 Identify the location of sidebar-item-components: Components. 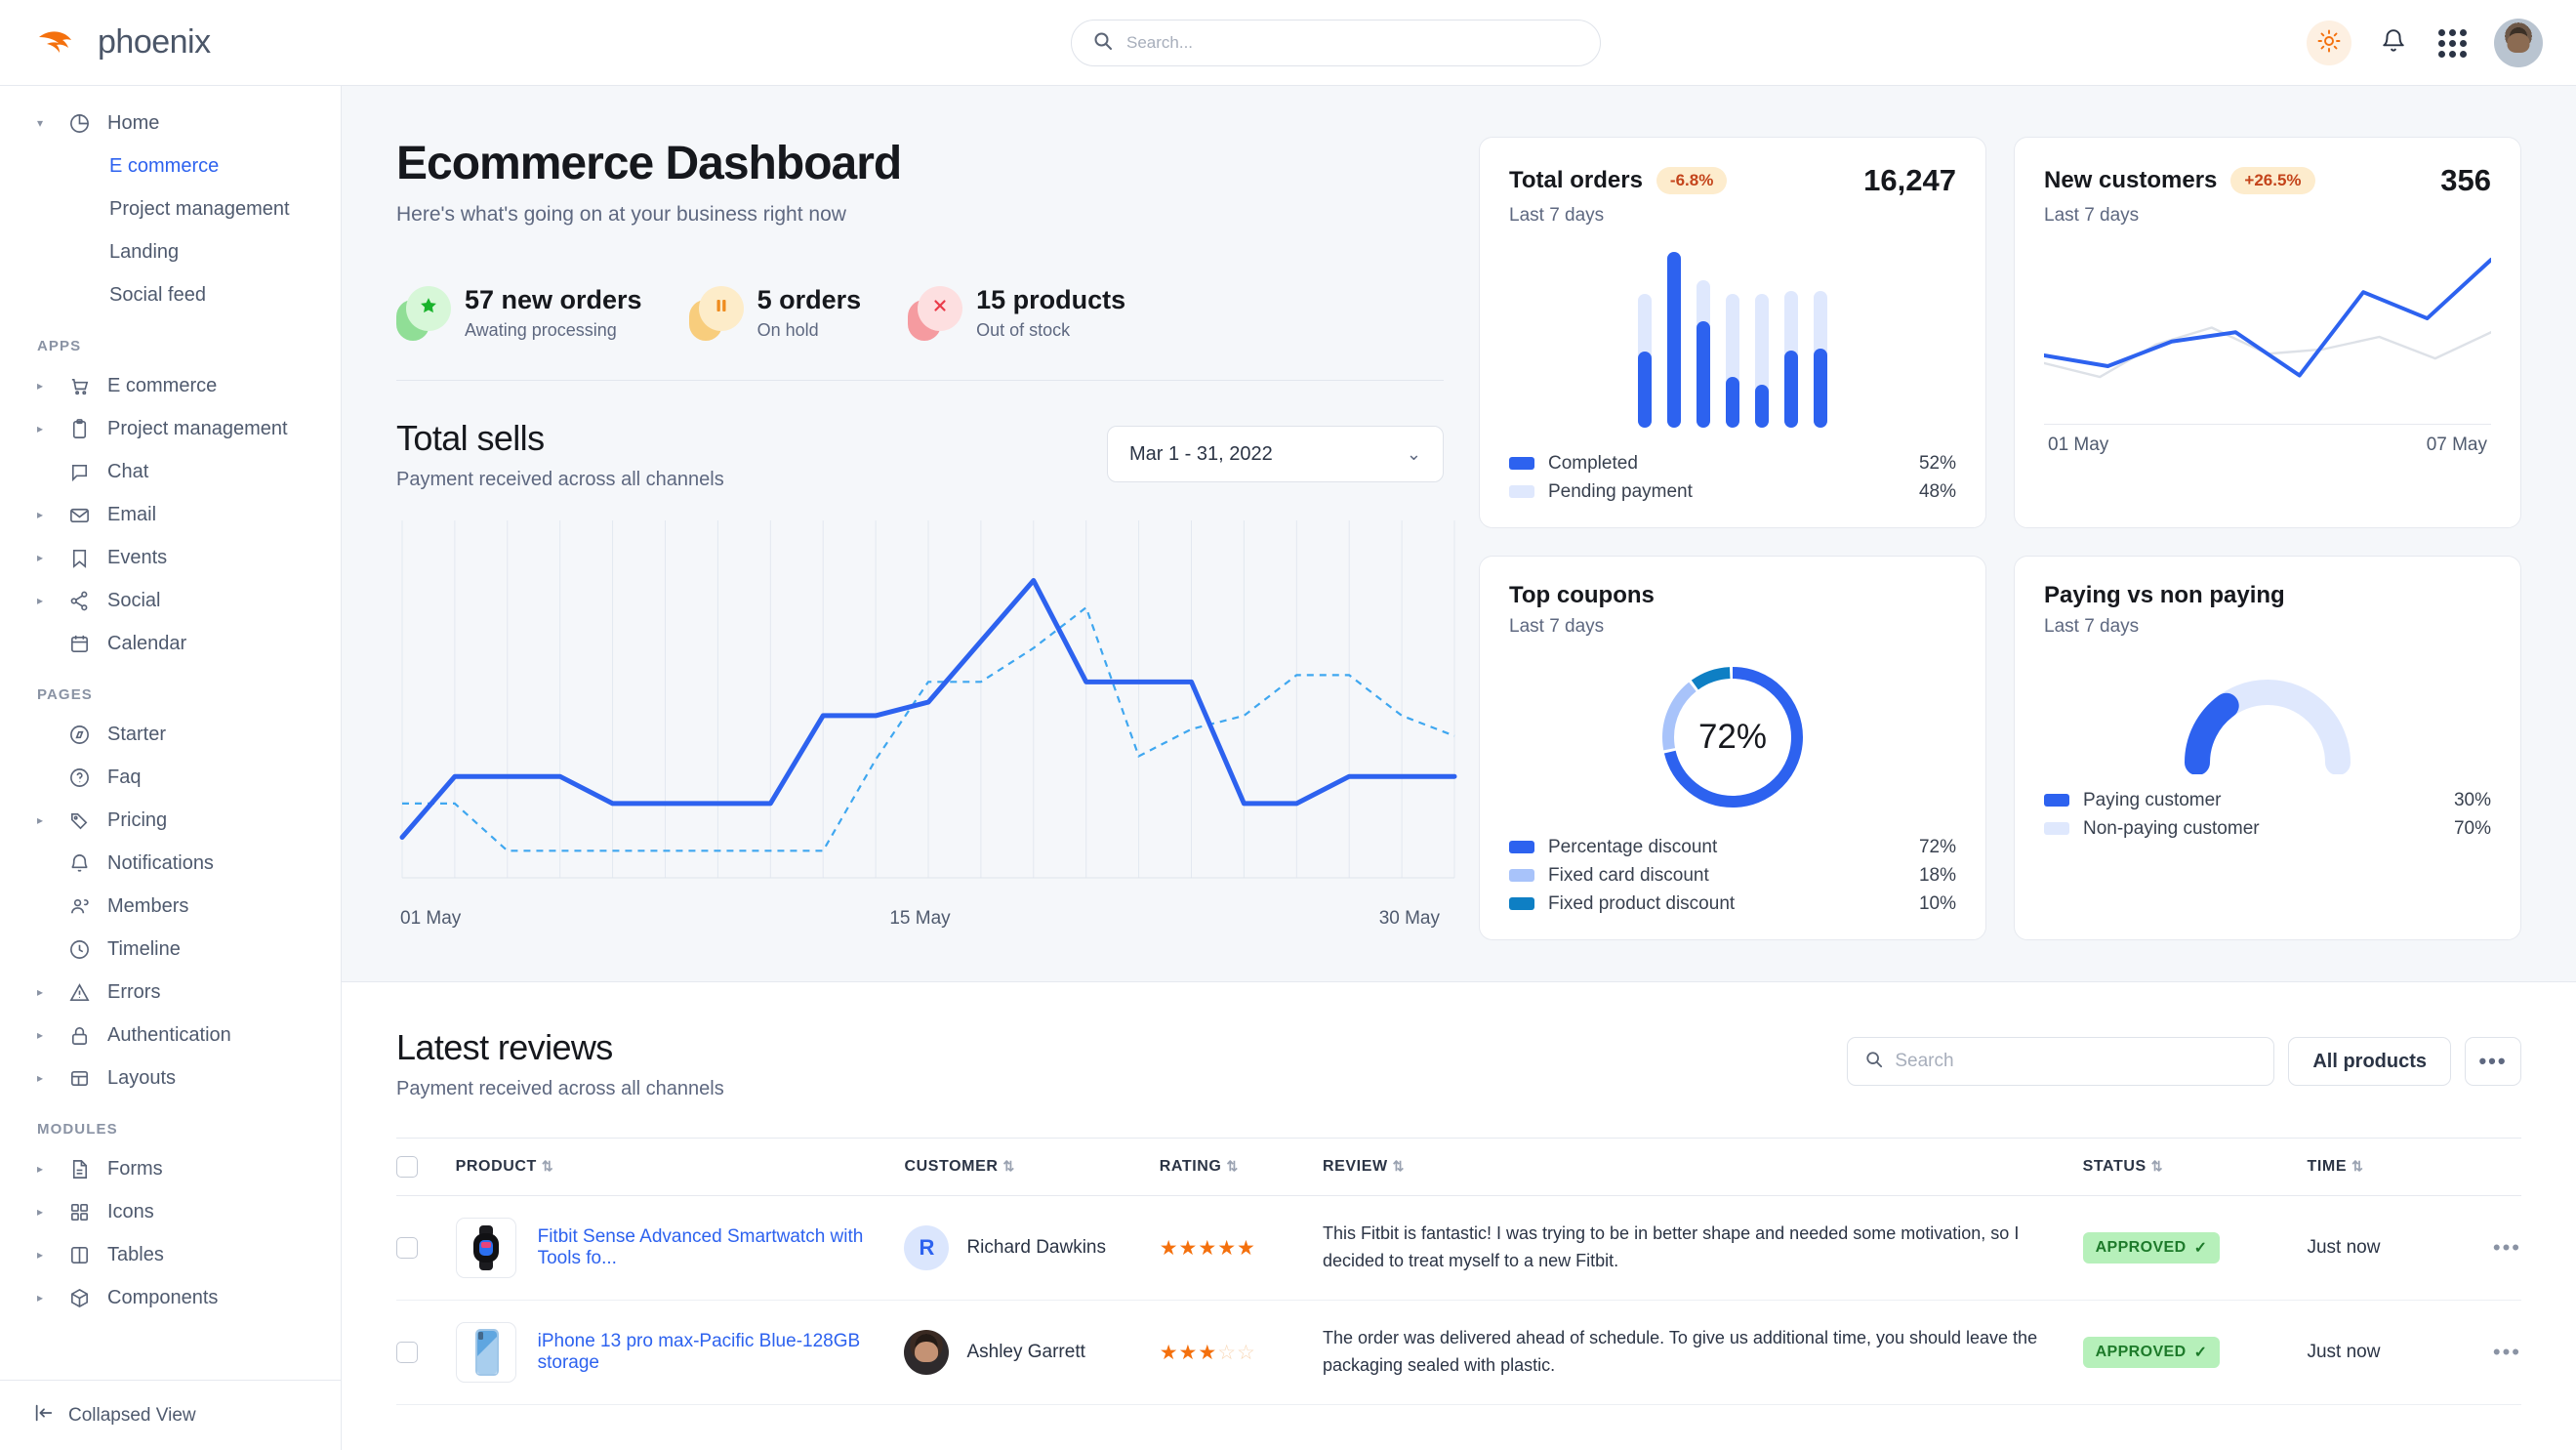
(170, 1297).